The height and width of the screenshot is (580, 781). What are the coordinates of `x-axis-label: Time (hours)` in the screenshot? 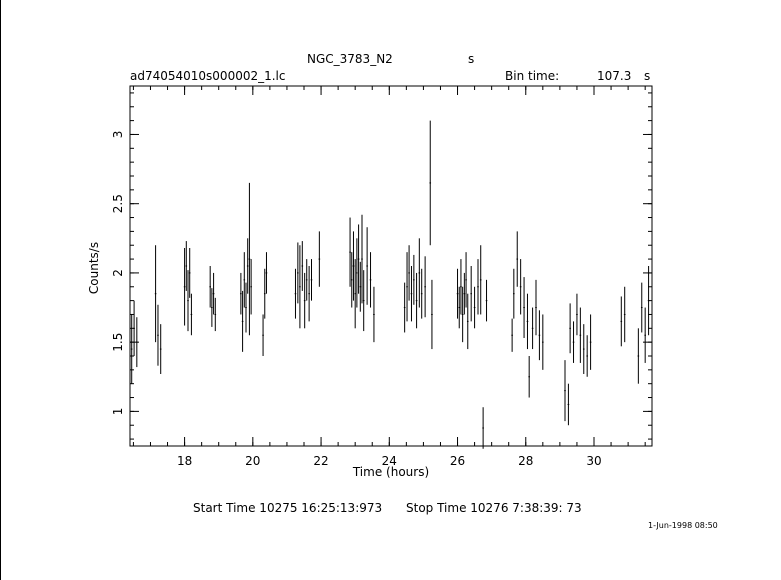 It's located at (390, 472).